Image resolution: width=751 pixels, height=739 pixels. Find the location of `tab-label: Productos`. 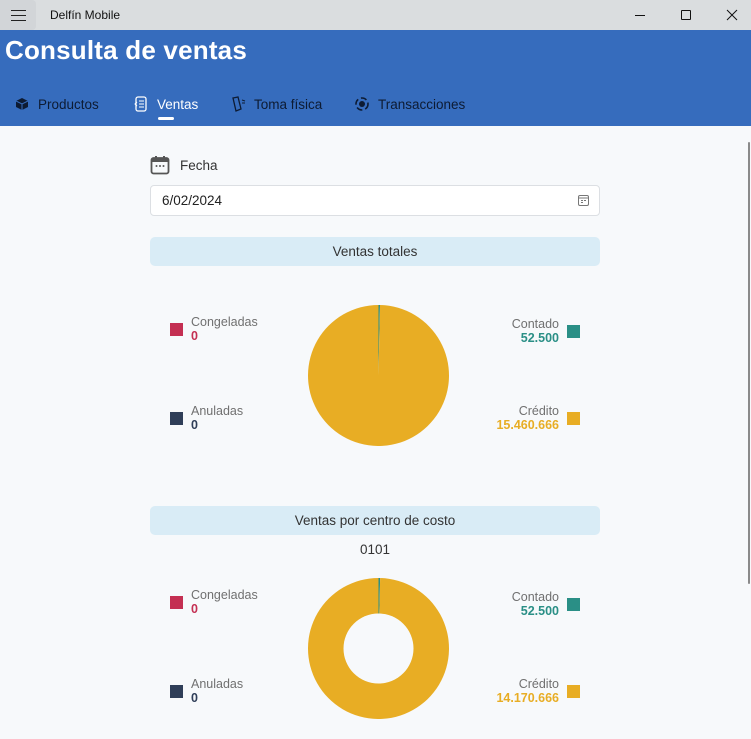

tab-label: Productos is located at coordinates (68, 104).